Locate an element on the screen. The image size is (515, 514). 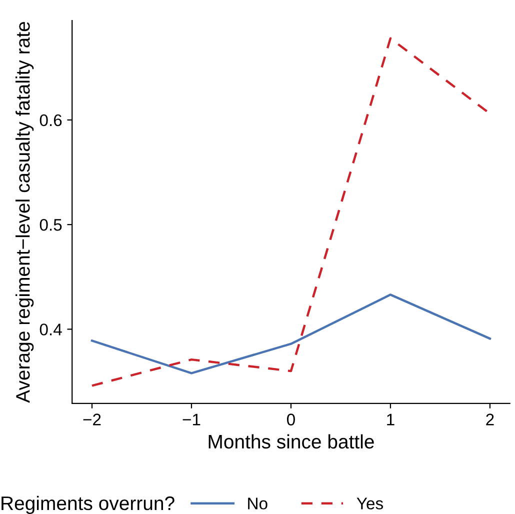
y-axis-title: Average regiment−level casualty fatality rate is located at coordinates (25, 212).